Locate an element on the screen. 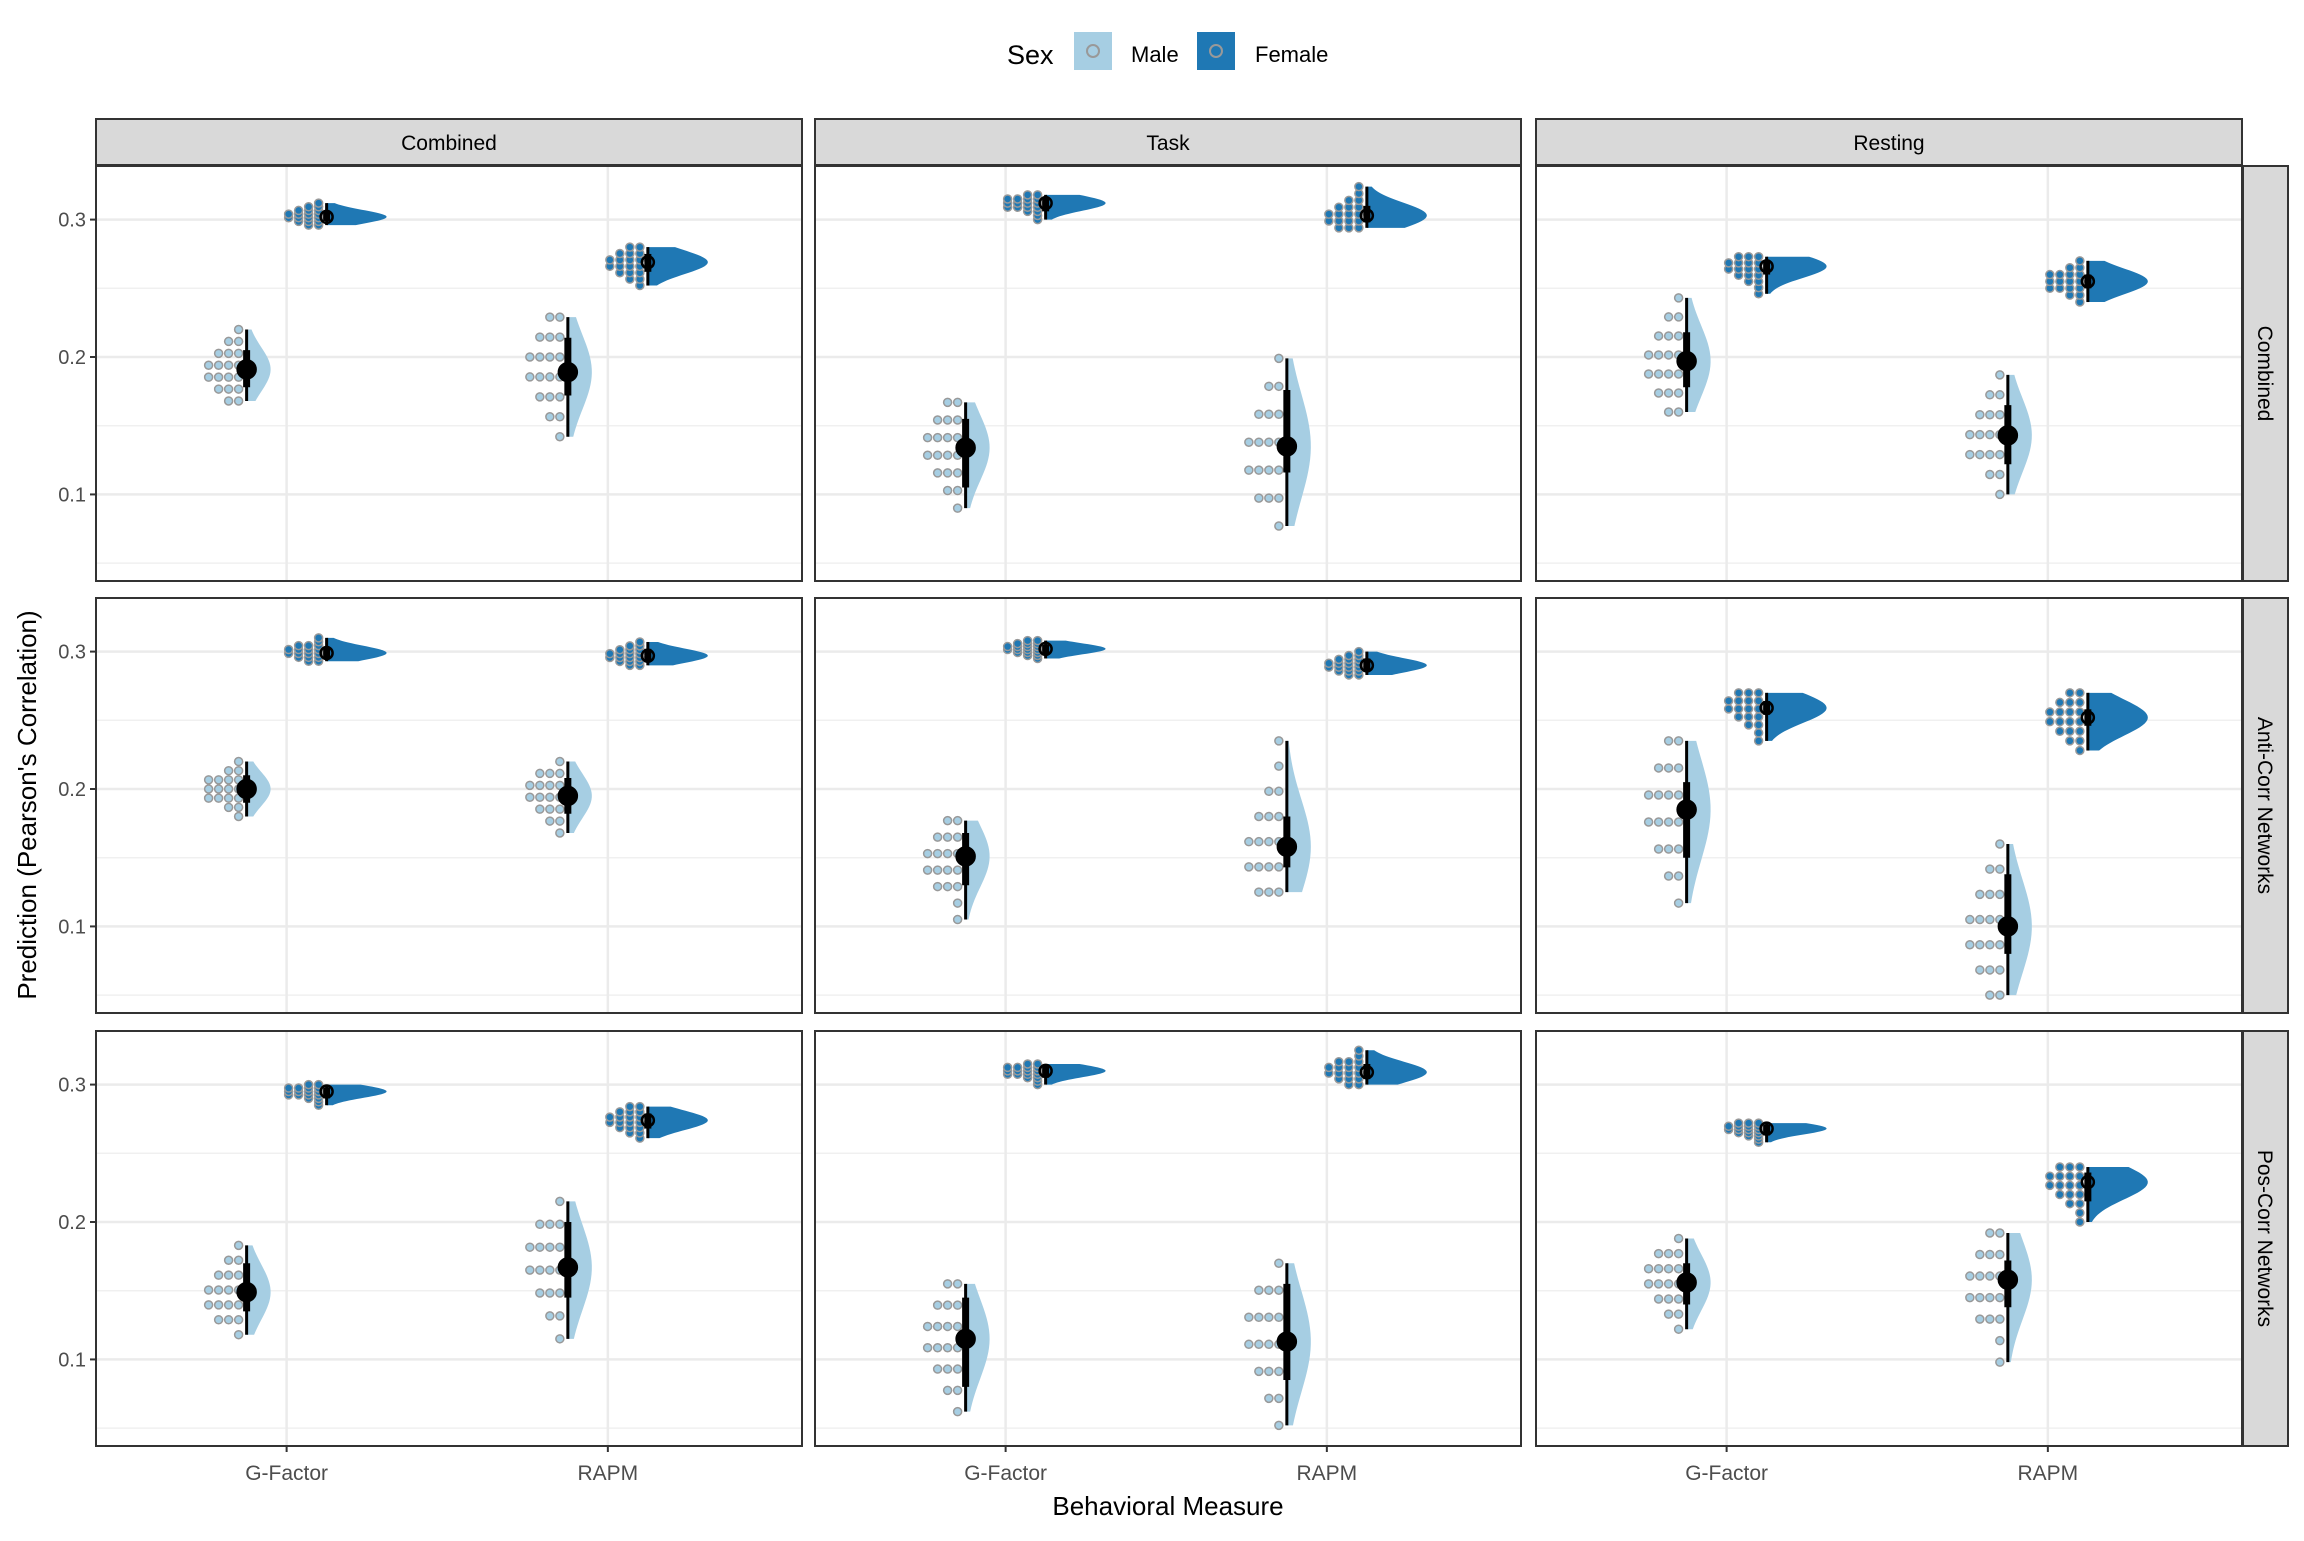 This screenshot has height=1541, width=2304. facet-panel: 0.1 0.2 0.3 is located at coordinates (430, 373).